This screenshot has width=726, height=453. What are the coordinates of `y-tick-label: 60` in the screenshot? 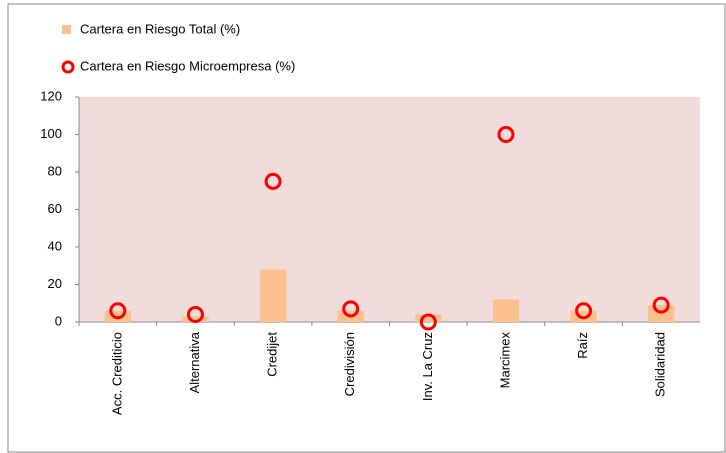 It's located at (55, 208).